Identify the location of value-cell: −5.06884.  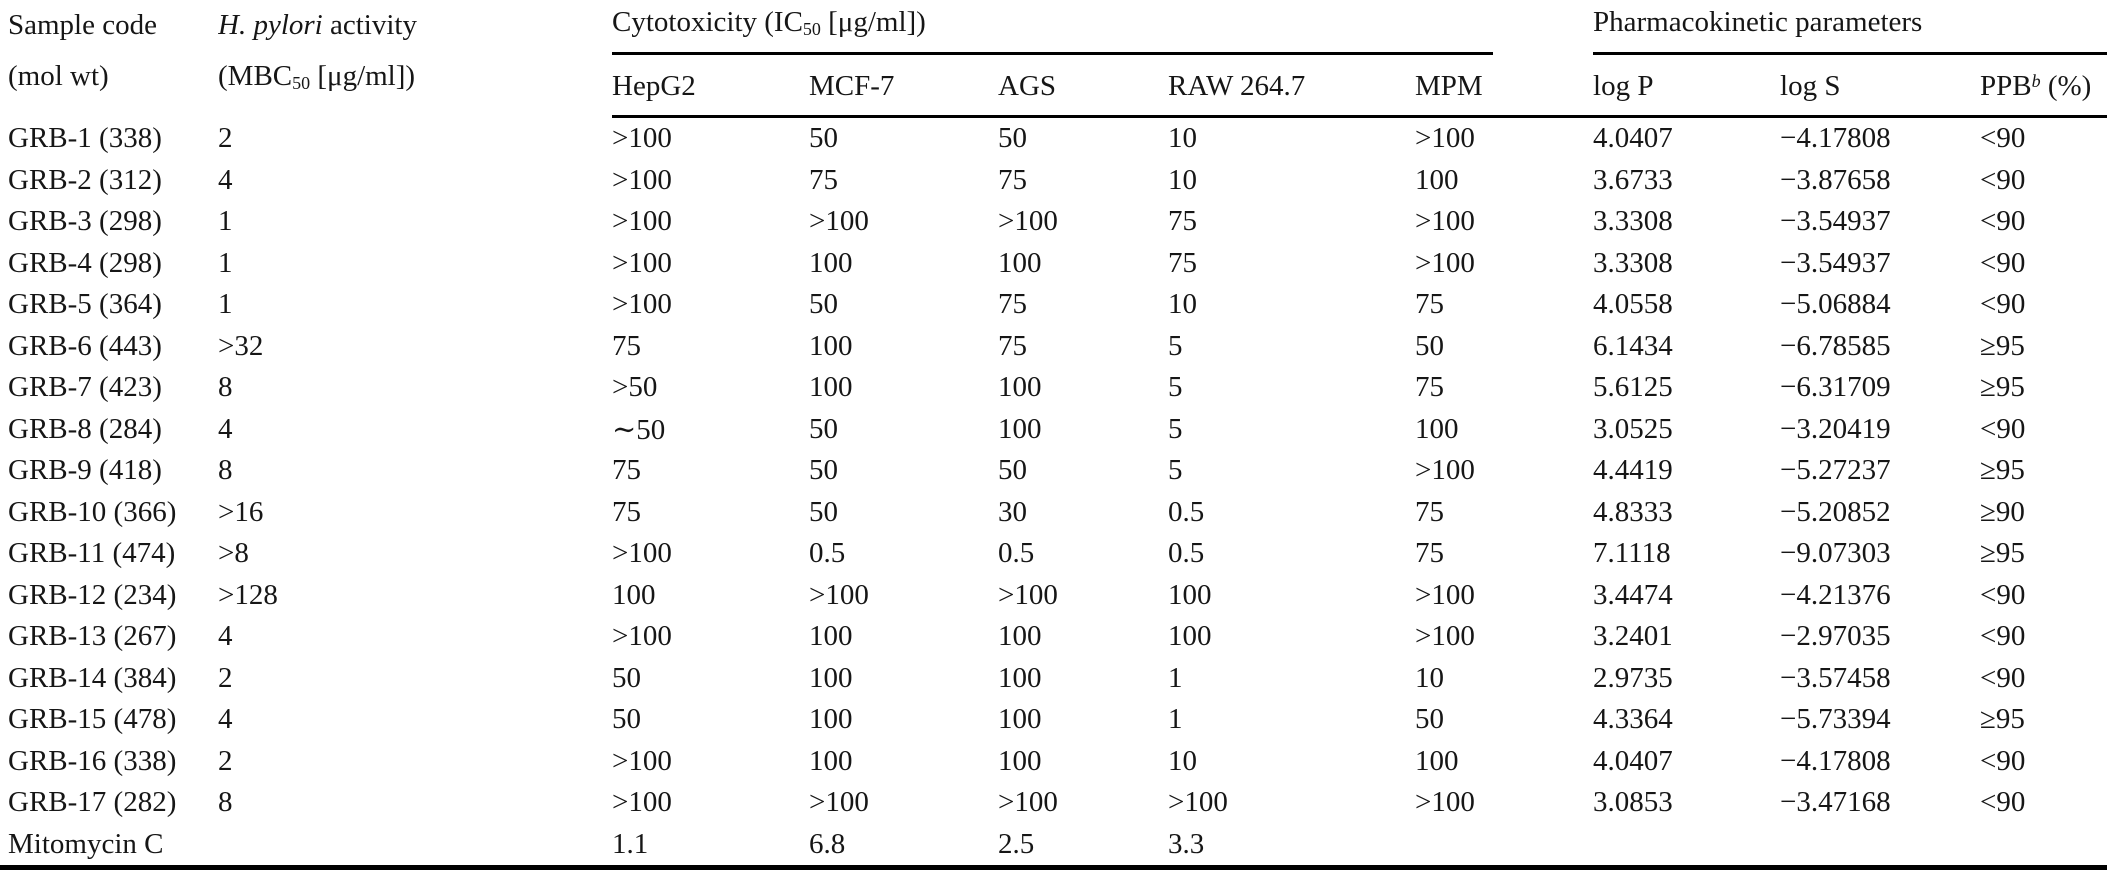
(1835, 304).